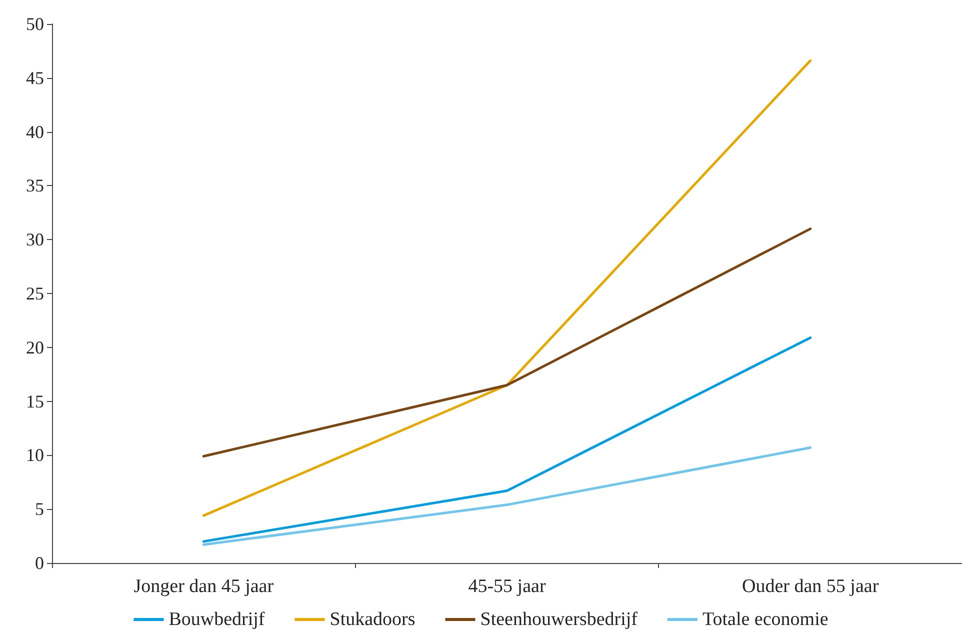  Describe the element at coordinates (204, 586) in the screenshot. I see `x-tick-label: Jonger dan 45 jaar` at that location.